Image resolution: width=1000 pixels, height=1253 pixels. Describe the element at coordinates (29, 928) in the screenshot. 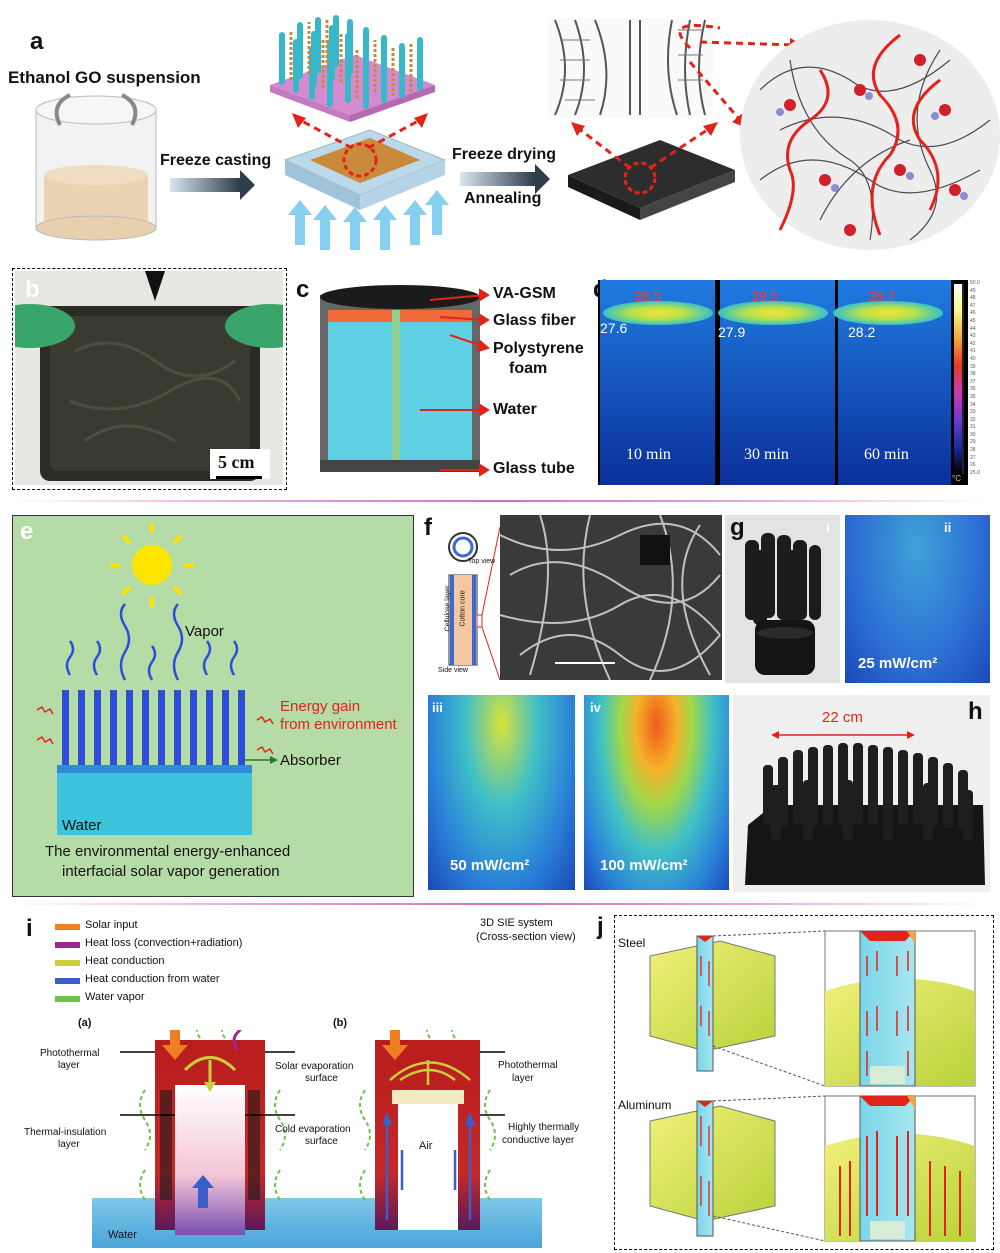

I see `panel-i-label: i` at that location.